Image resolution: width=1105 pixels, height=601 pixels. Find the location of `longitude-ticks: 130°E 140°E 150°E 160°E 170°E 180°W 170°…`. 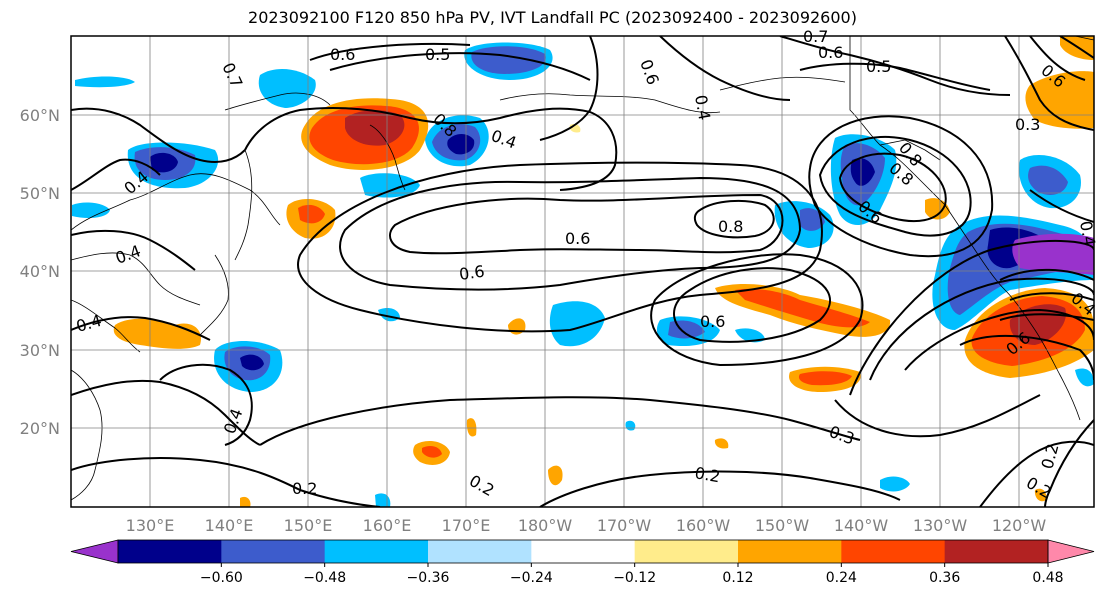

longitude-ticks: 130°E 140°E 150°E 160°E 170°E 180°W 170°… is located at coordinates (586, 525).